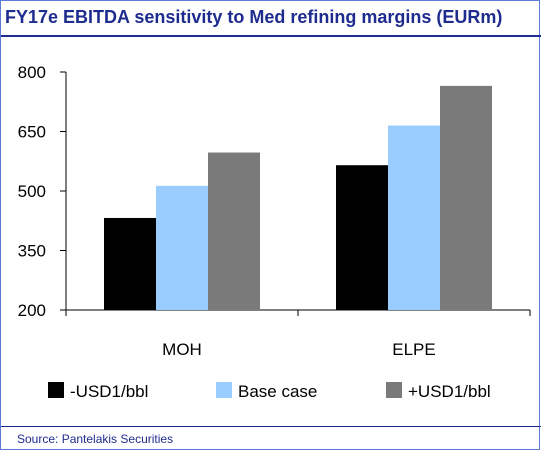 This screenshot has height=452, width=542. What do you see at coordinates (32, 310) in the screenshot?
I see `y-tick-label: 200` at bounding box center [32, 310].